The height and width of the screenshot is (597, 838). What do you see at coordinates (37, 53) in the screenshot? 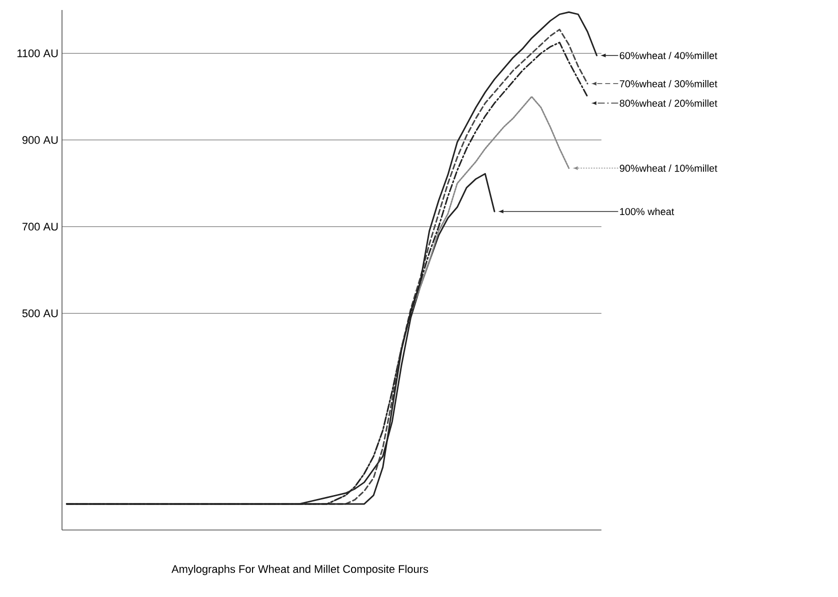
I see `y-tick-label: 1100 AU` at bounding box center [37, 53].